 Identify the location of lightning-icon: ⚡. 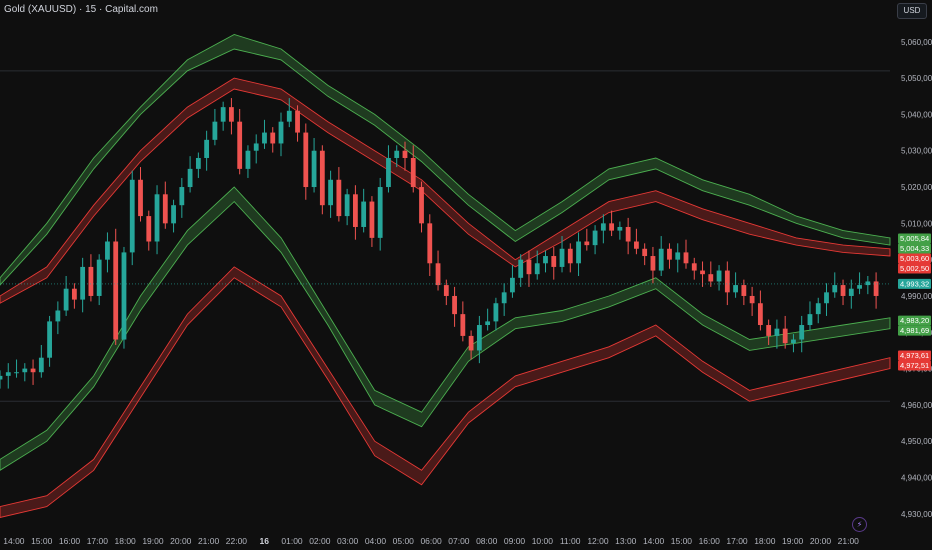
(859, 524).